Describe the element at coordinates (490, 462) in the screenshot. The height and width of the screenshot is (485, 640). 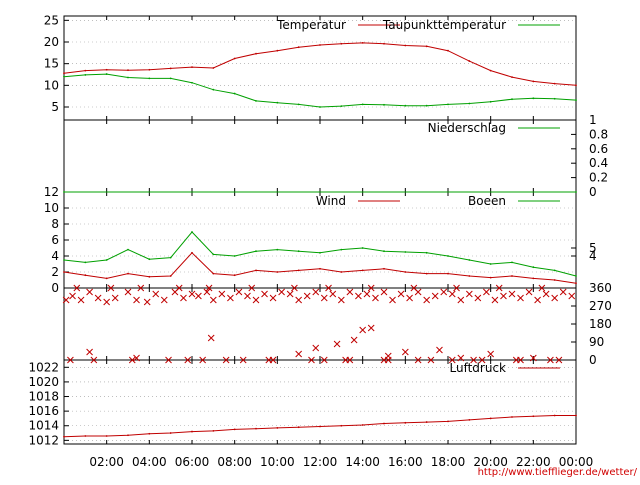
I see `xtick-label-9: 20:00` at that location.